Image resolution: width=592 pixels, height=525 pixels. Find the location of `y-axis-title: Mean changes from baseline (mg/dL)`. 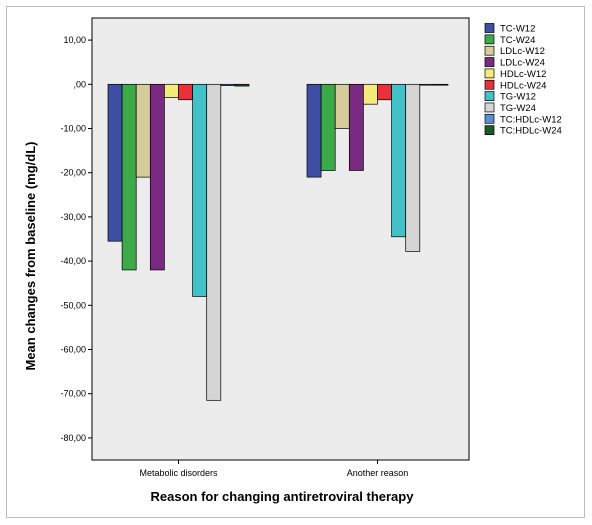

y-axis-title: Mean changes from baseline (mg/dL) is located at coordinates (30, 256).